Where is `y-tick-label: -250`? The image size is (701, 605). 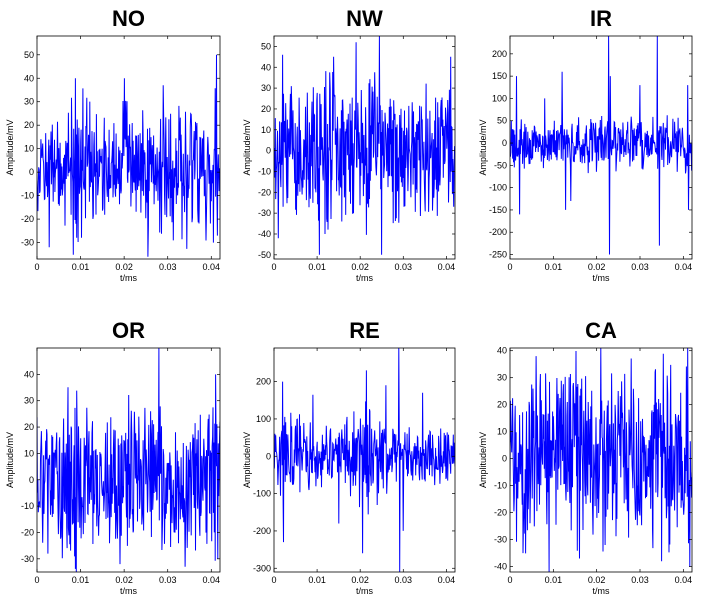
y-tick-label: -250 is located at coordinates (498, 255).